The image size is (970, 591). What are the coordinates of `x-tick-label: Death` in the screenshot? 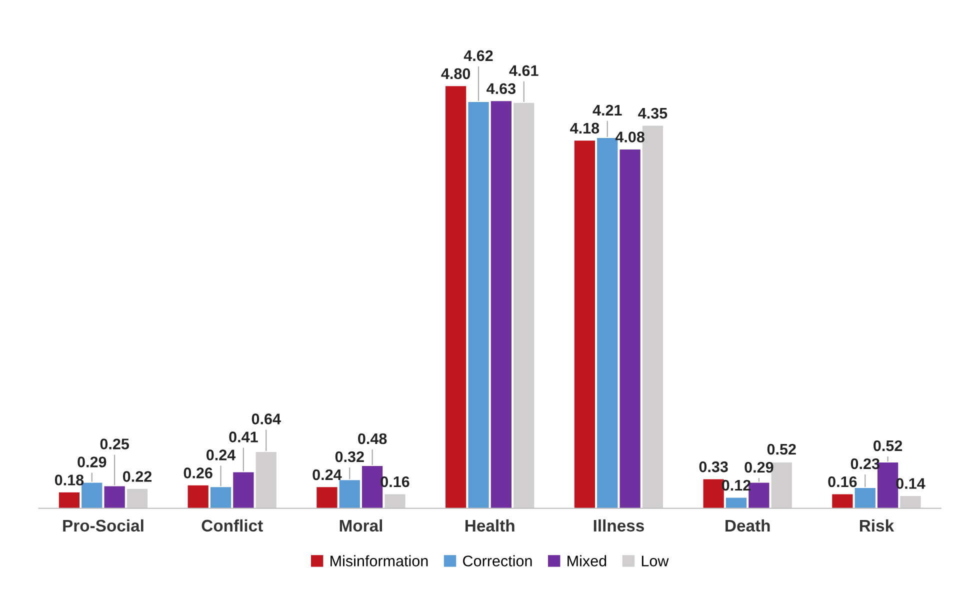 It's located at (748, 525).